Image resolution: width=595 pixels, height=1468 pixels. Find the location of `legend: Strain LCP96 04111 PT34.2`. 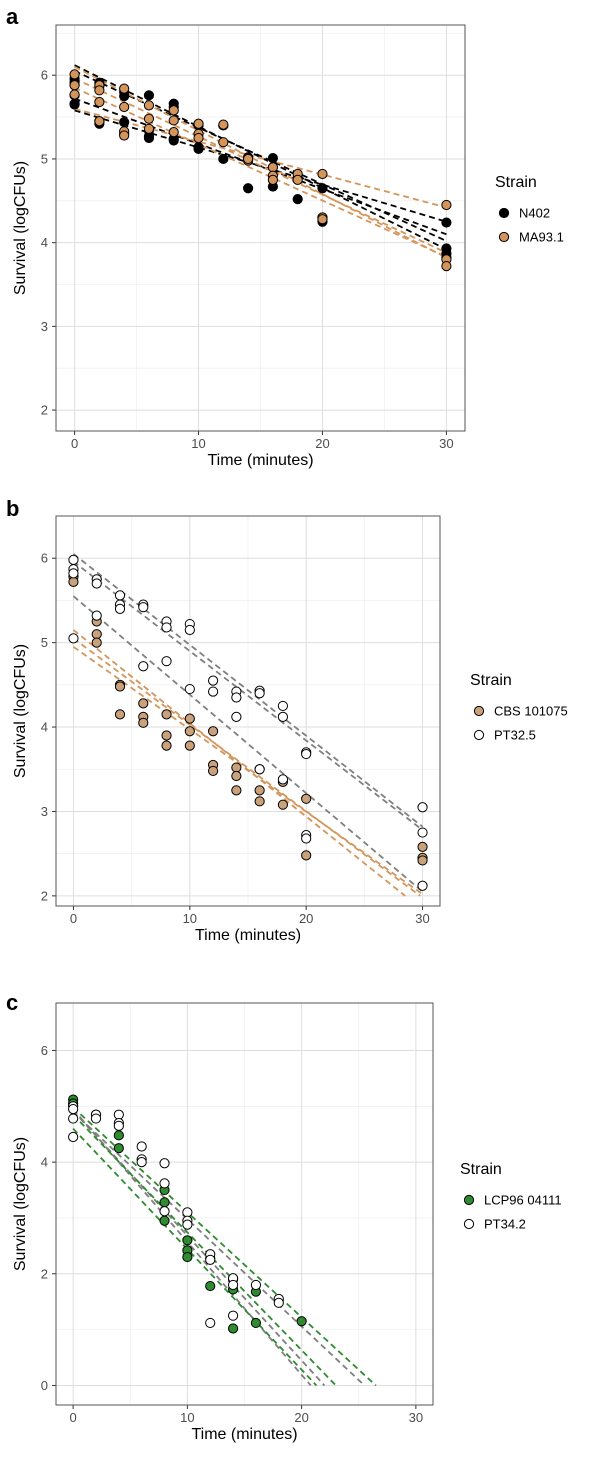

legend: Strain LCP96 04111 PT34.2 is located at coordinates (511, 1196).